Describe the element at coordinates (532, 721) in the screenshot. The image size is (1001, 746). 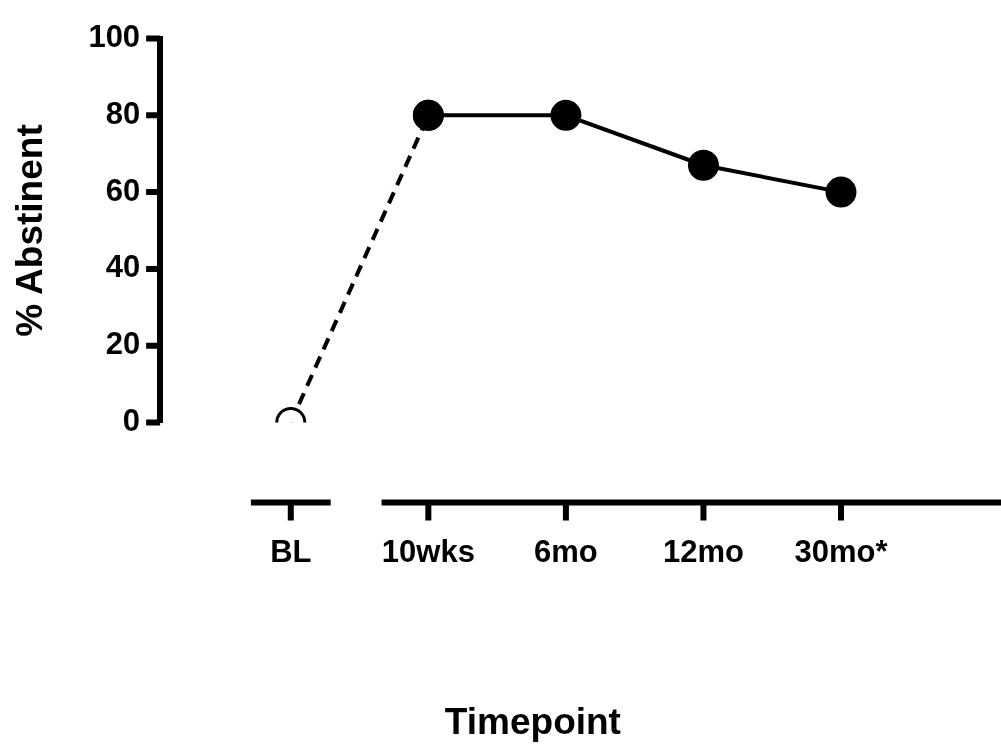
I see `x-axis-title: Timepoint` at that location.